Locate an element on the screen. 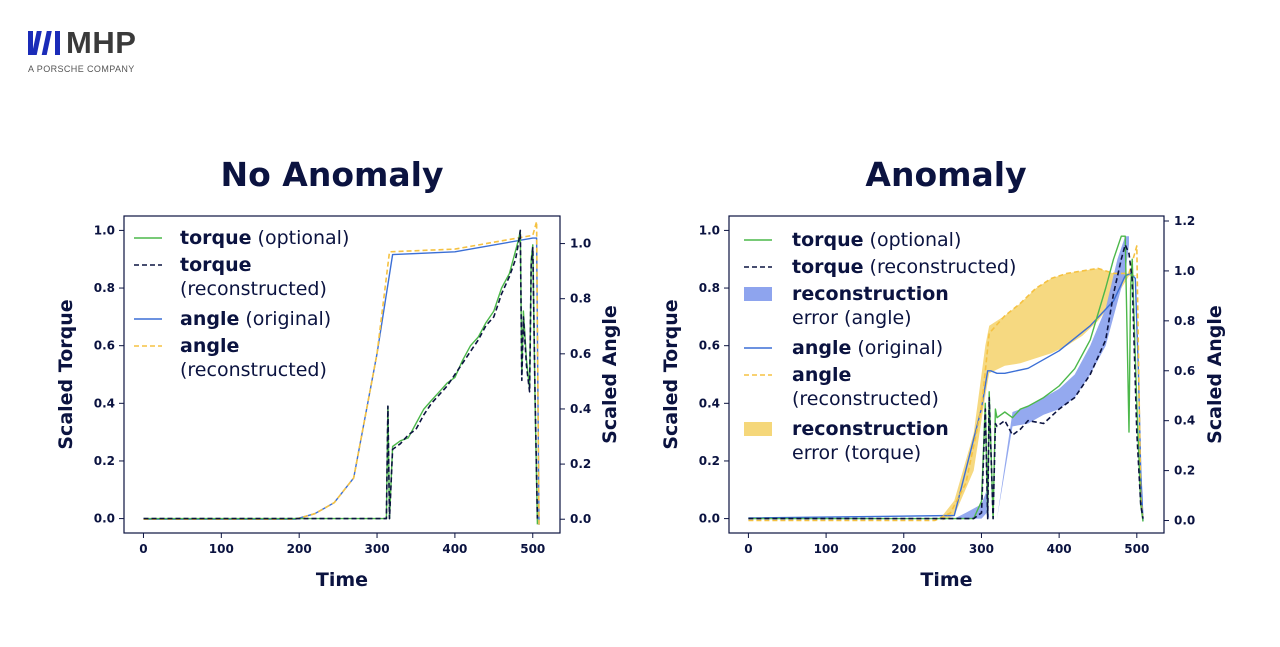  brand-name: MHP is located at coordinates (101, 42).